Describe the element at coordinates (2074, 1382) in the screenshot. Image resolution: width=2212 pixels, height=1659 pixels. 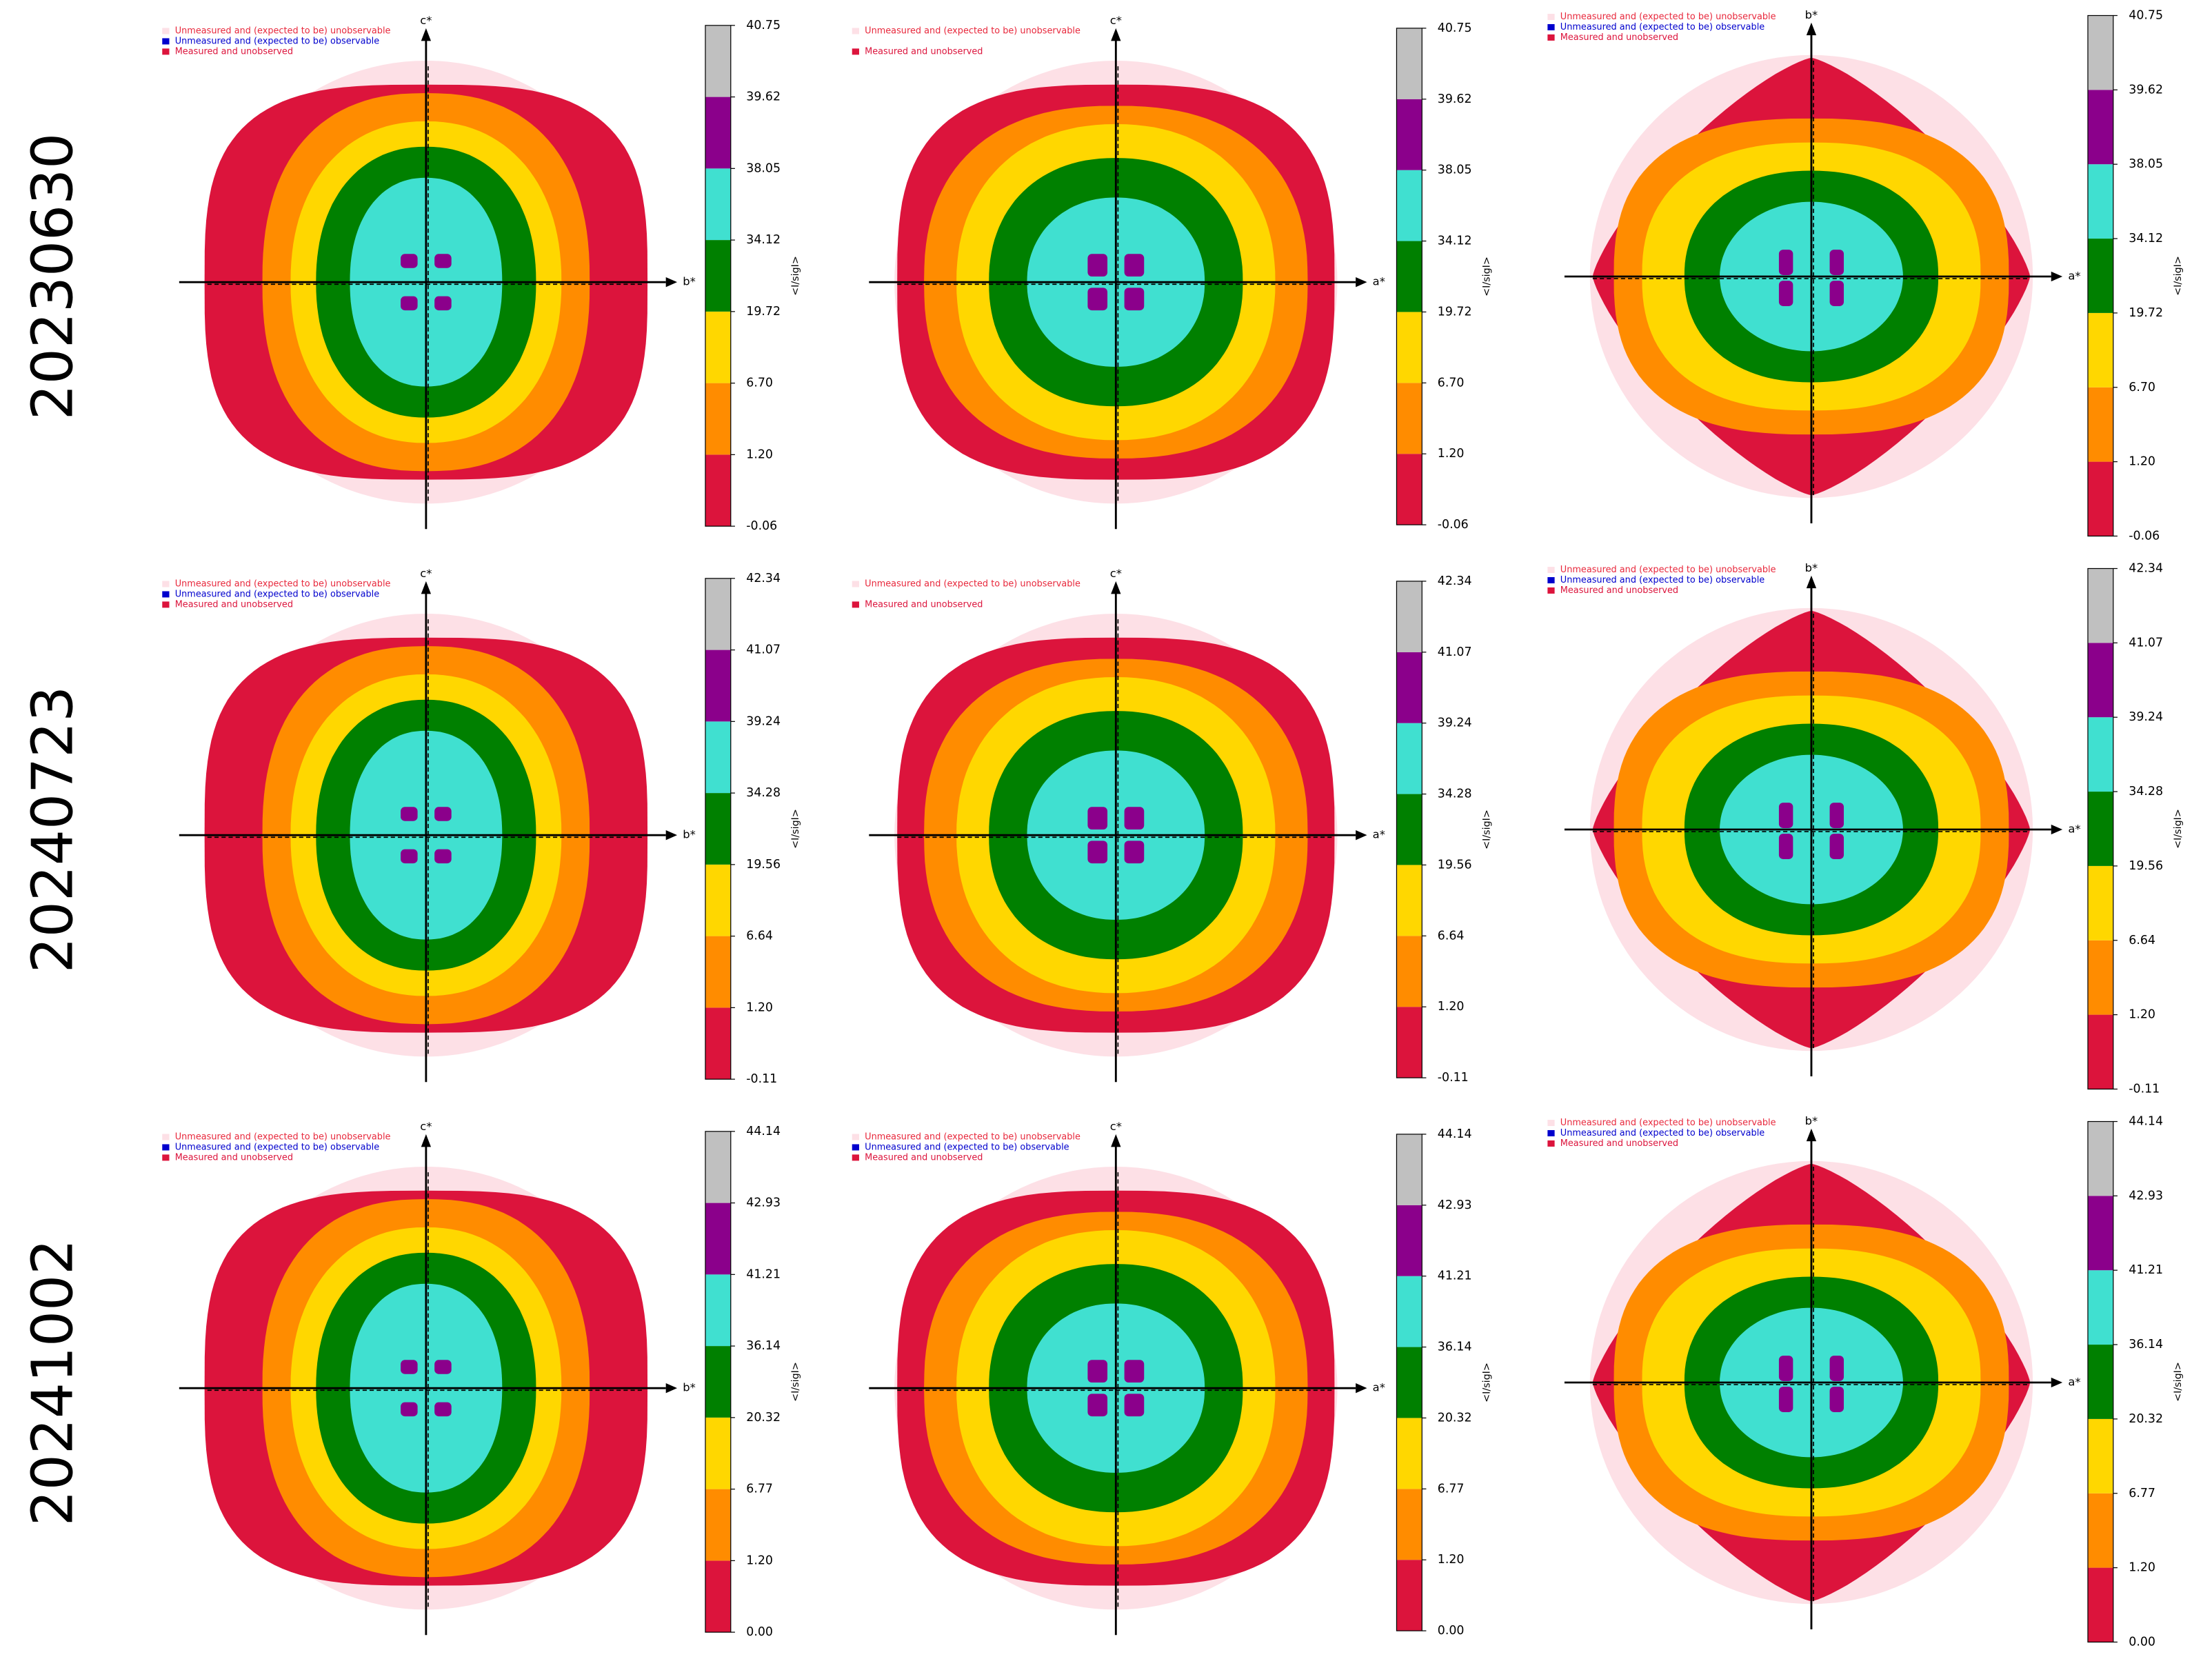
I see `x-axis-label: a*` at that location.